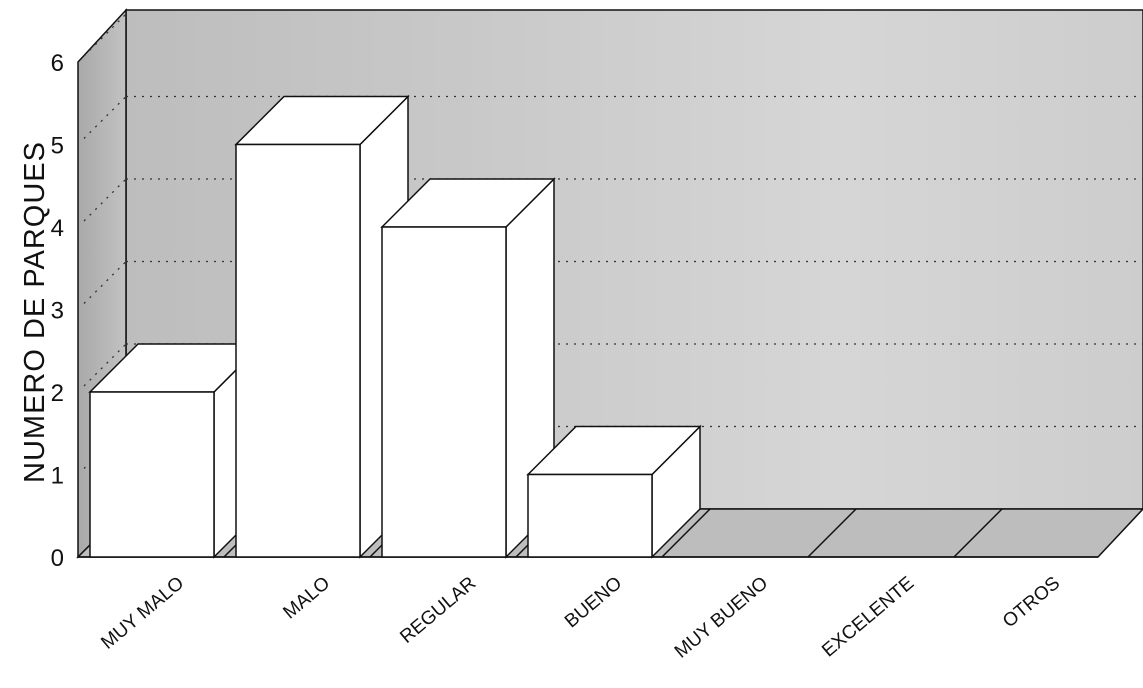  Describe the element at coordinates (57, 476) in the screenshot. I see `y-tick-label: 1` at that location.